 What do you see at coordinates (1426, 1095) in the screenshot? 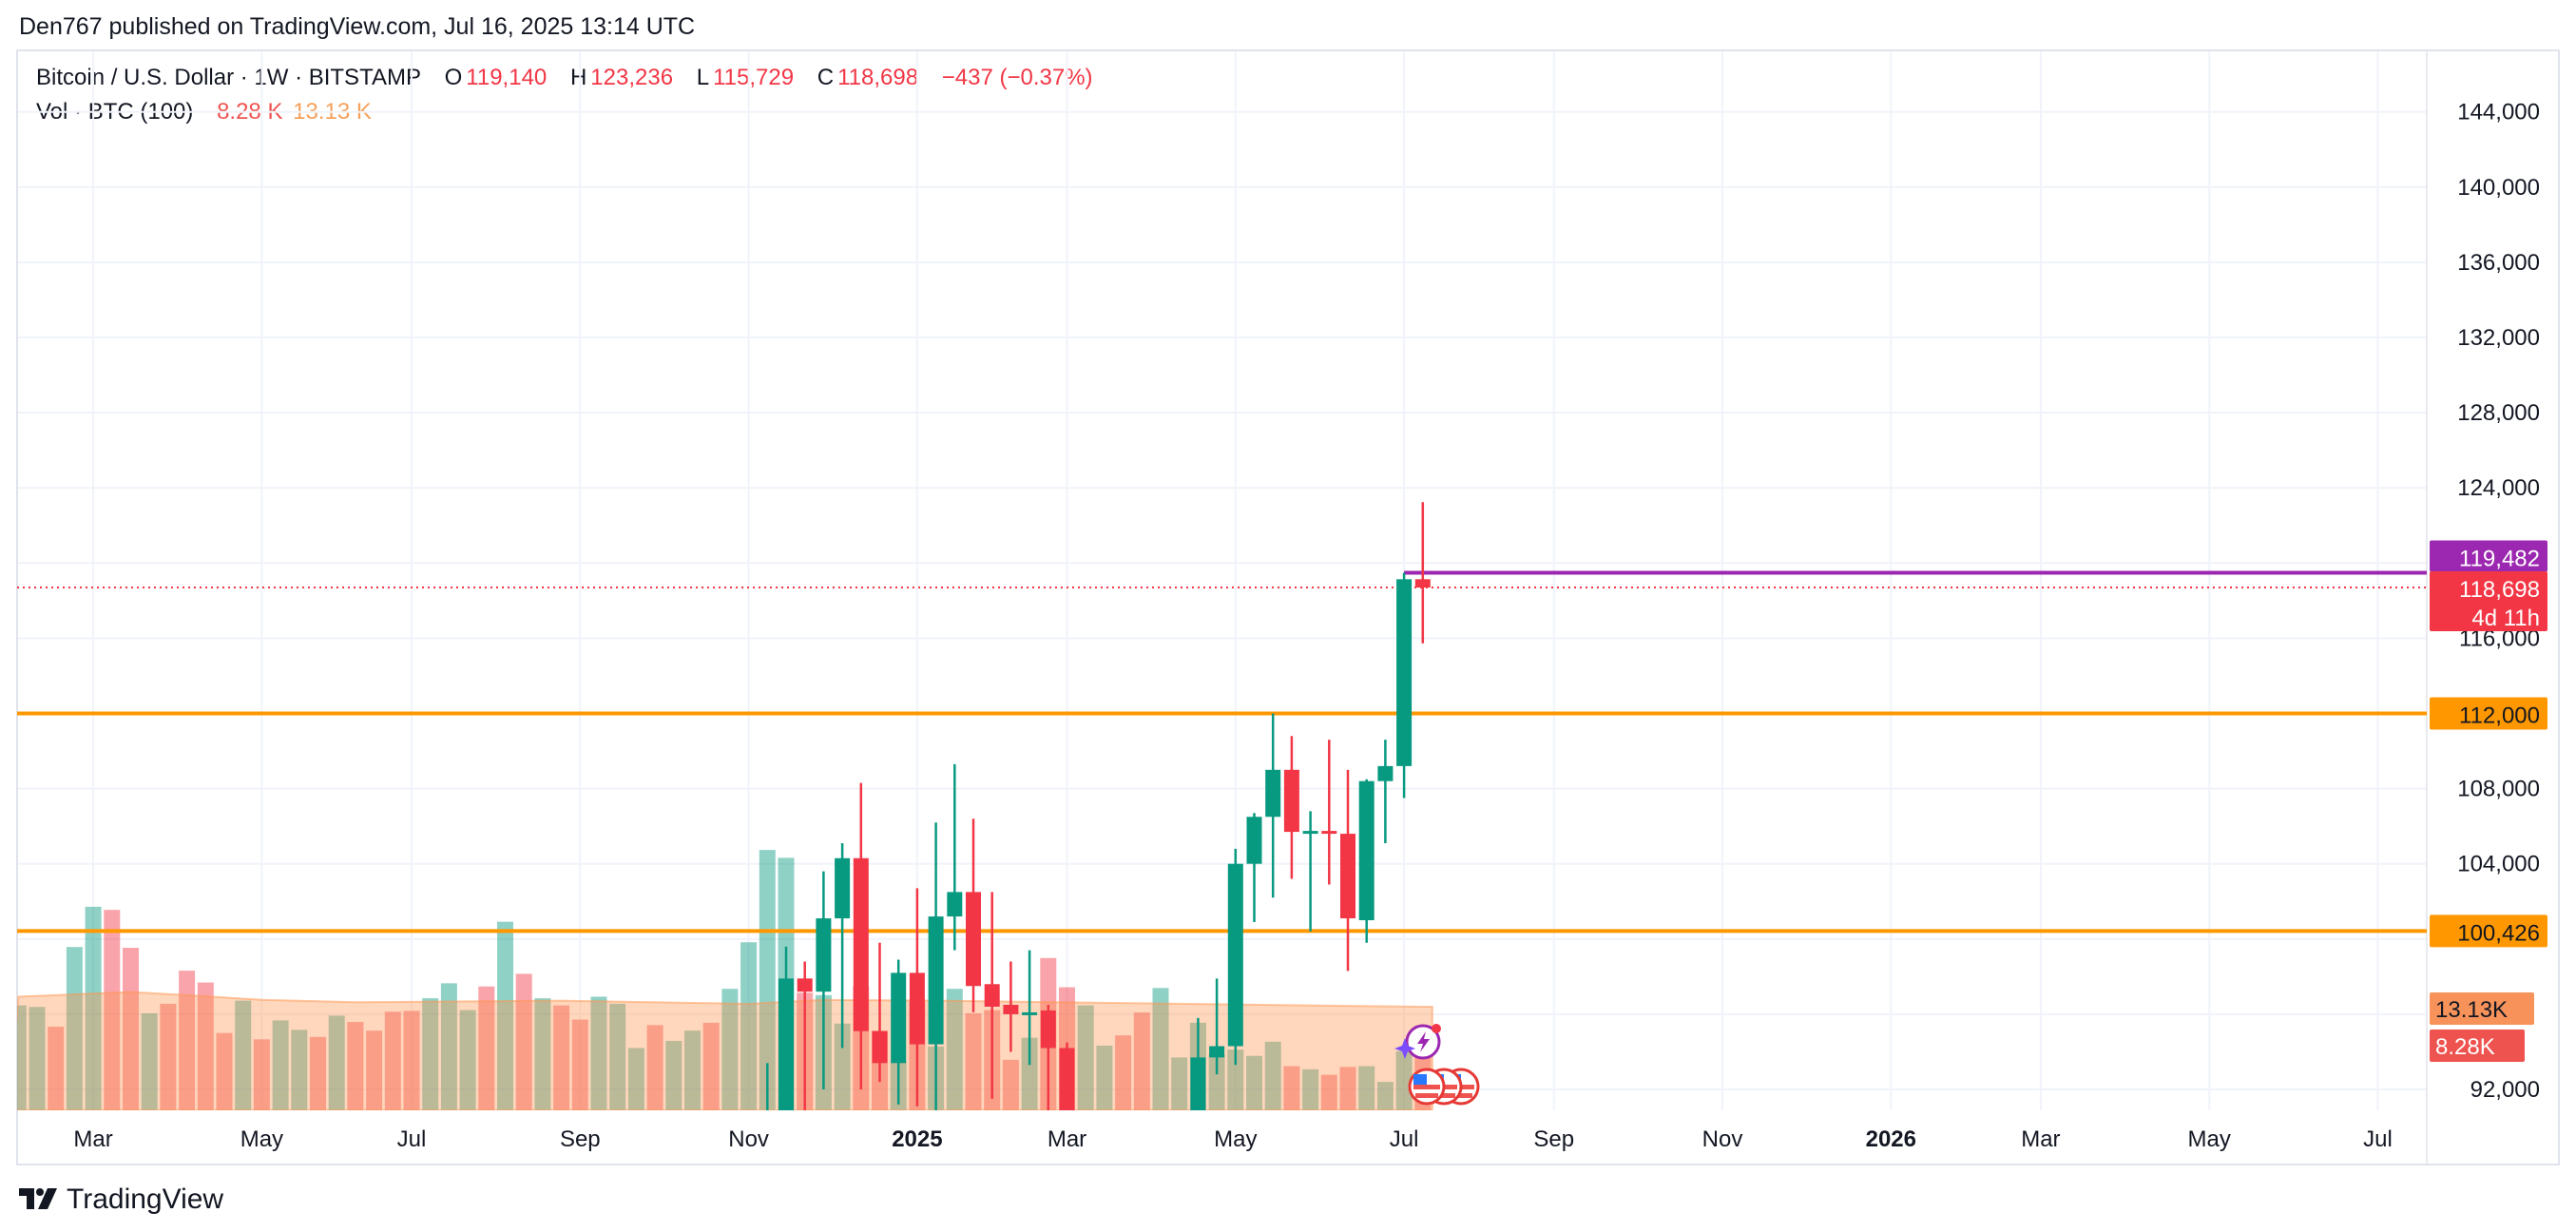
I see `flag-stripe` at bounding box center [1426, 1095].